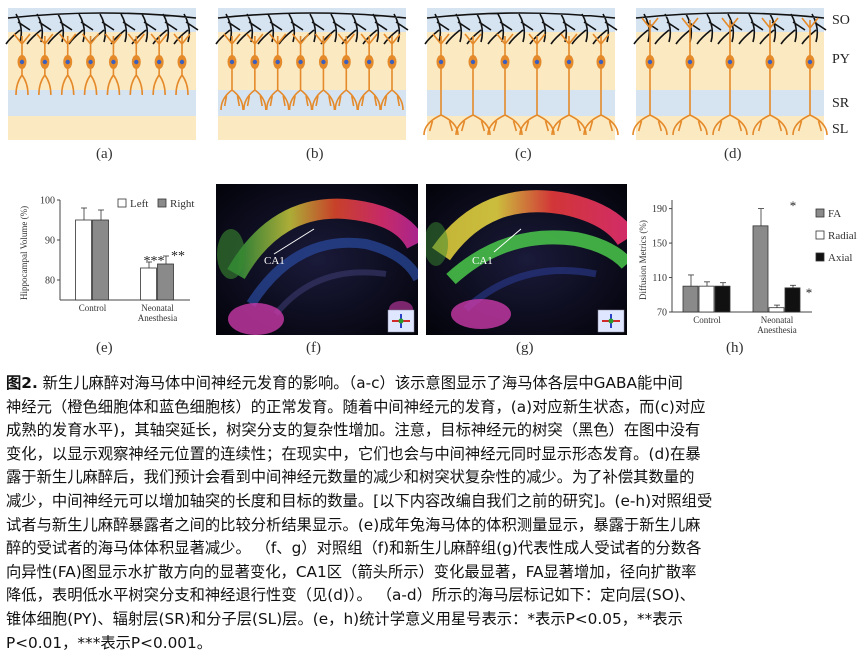 This screenshot has height=659, width=868. Describe the element at coordinates (735, 348) in the screenshot. I see `panel-label-h: (h)` at that location.